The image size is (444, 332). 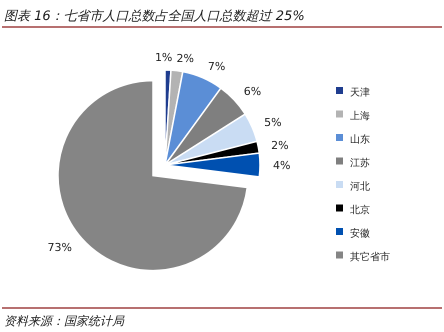 What do you see at coordinates (64, 321) in the screenshot?
I see `text: 资料来源：国家统计局` at bounding box center [64, 321].